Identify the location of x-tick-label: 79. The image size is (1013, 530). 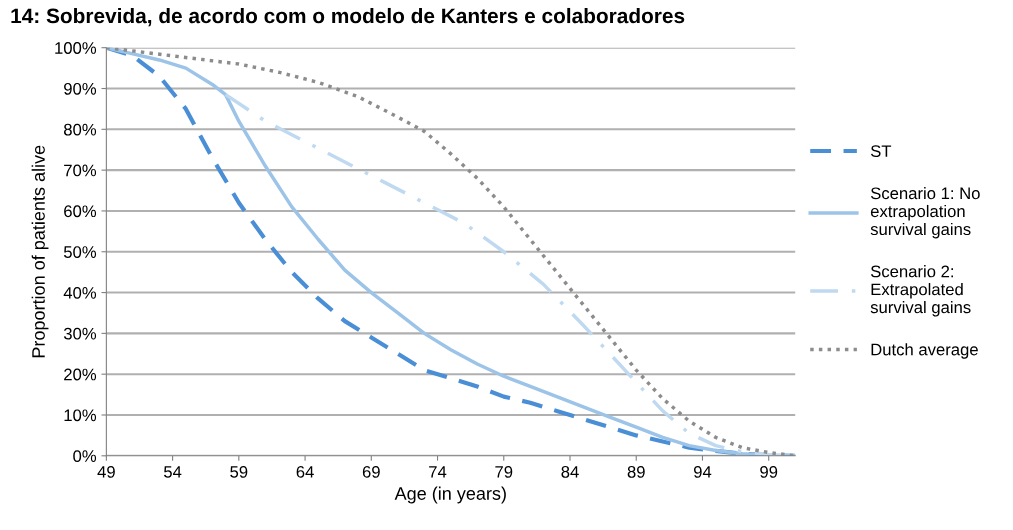
(504, 471).